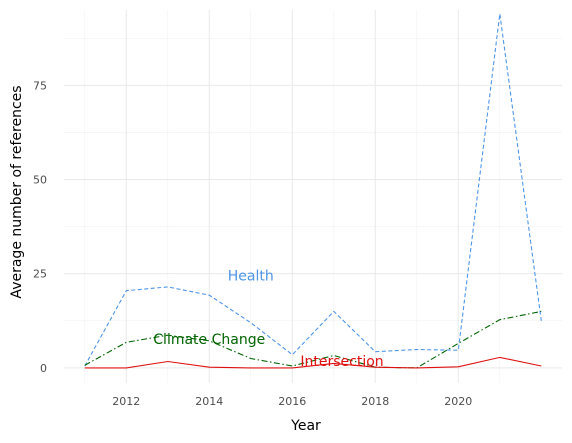 The width and height of the screenshot is (572, 443). What do you see at coordinates (40, 227) in the screenshot?
I see `y-tick-labels: 0 25 50 75` at bounding box center [40, 227].